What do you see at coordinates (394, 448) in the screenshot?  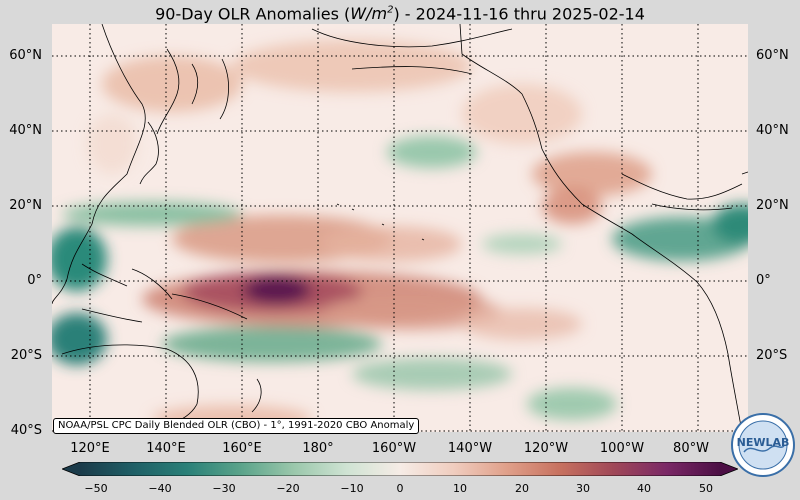 I see `lon-label: 160°W` at bounding box center [394, 448].